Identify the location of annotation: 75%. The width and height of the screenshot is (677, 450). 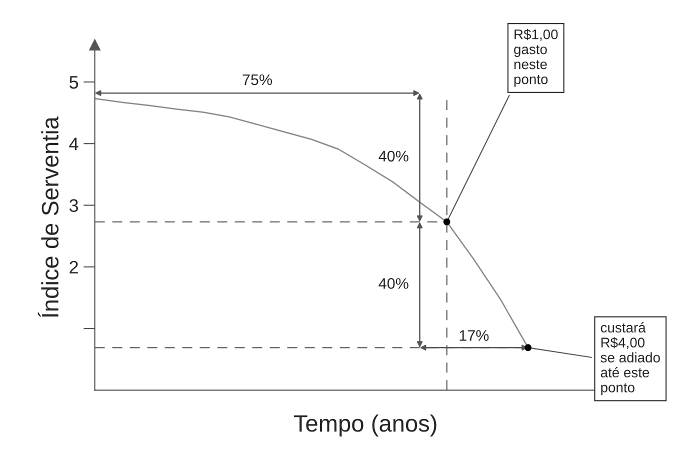
(257, 80).